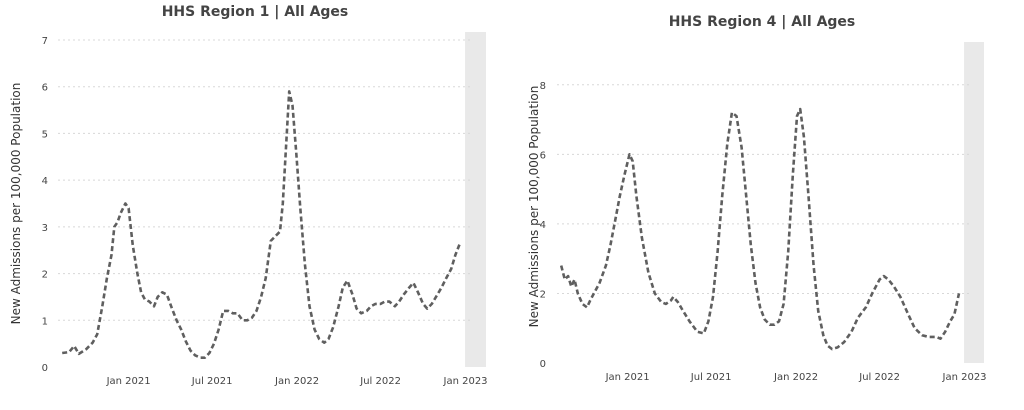 The image size is (1024, 410). I want to click on y-tick-label: 1, so click(45, 321).